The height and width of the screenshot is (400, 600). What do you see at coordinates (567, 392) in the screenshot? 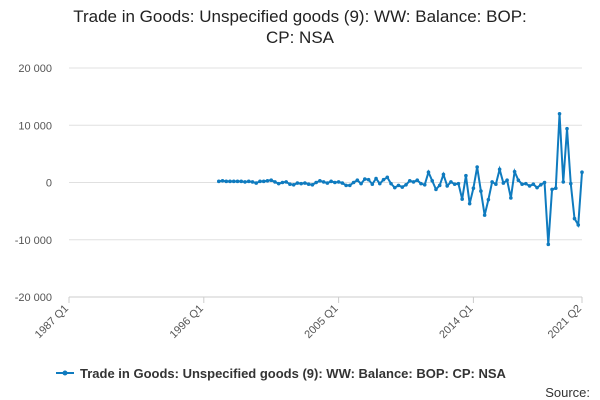
I see `source: Source:` at bounding box center [567, 392].